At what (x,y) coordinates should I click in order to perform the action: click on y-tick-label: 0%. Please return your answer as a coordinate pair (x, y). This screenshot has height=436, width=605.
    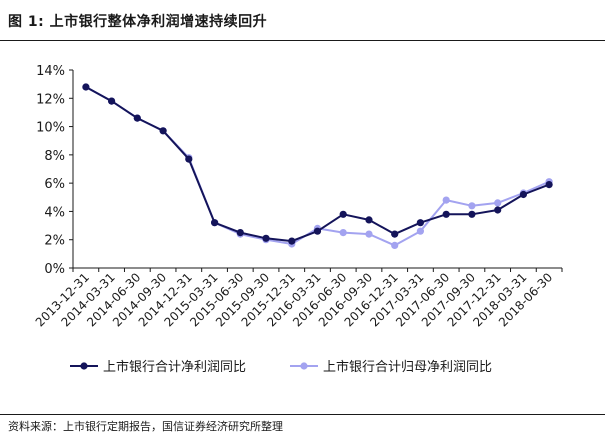
    Looking at the image, I should click on (54, 269).